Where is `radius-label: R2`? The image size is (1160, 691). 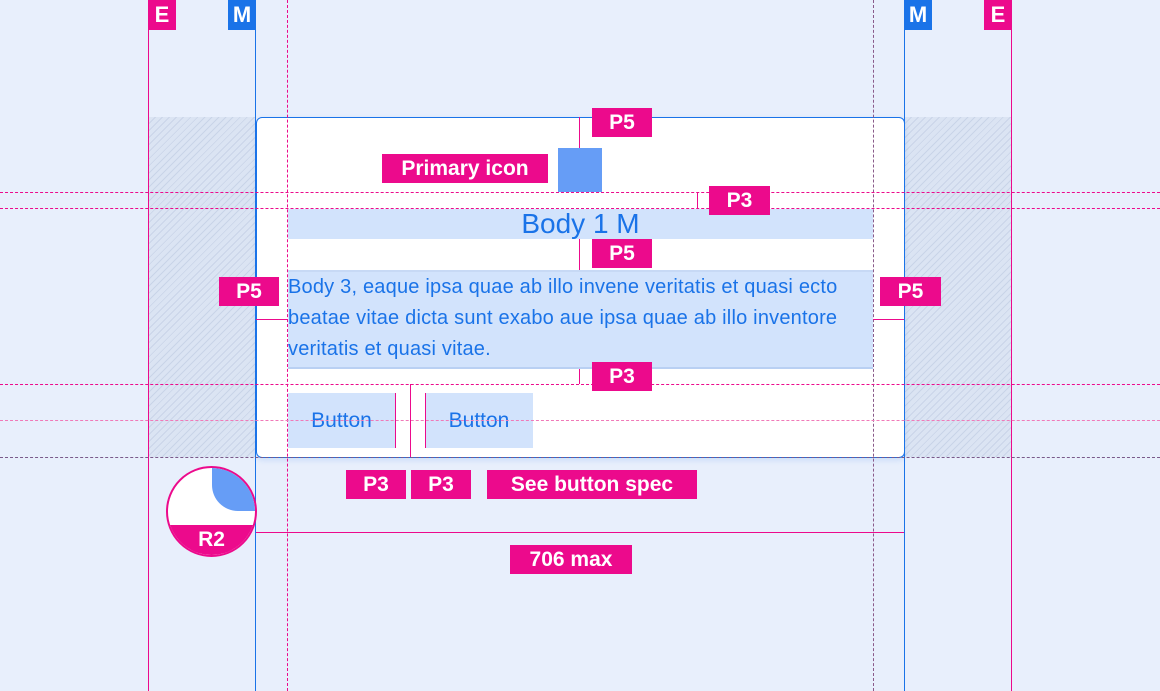 radius-label: R2 is located at coordinates (211, 540).